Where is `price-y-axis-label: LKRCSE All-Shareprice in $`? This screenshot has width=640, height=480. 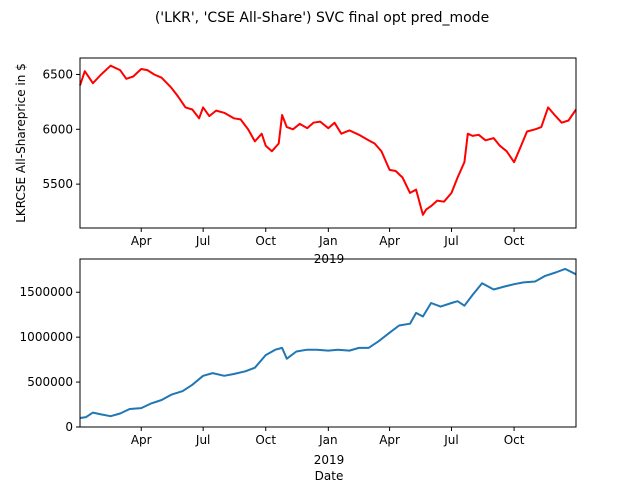 price-y-axis-label: LKRCSE All-Shareprice in $ is located at coordinates (21, 143).